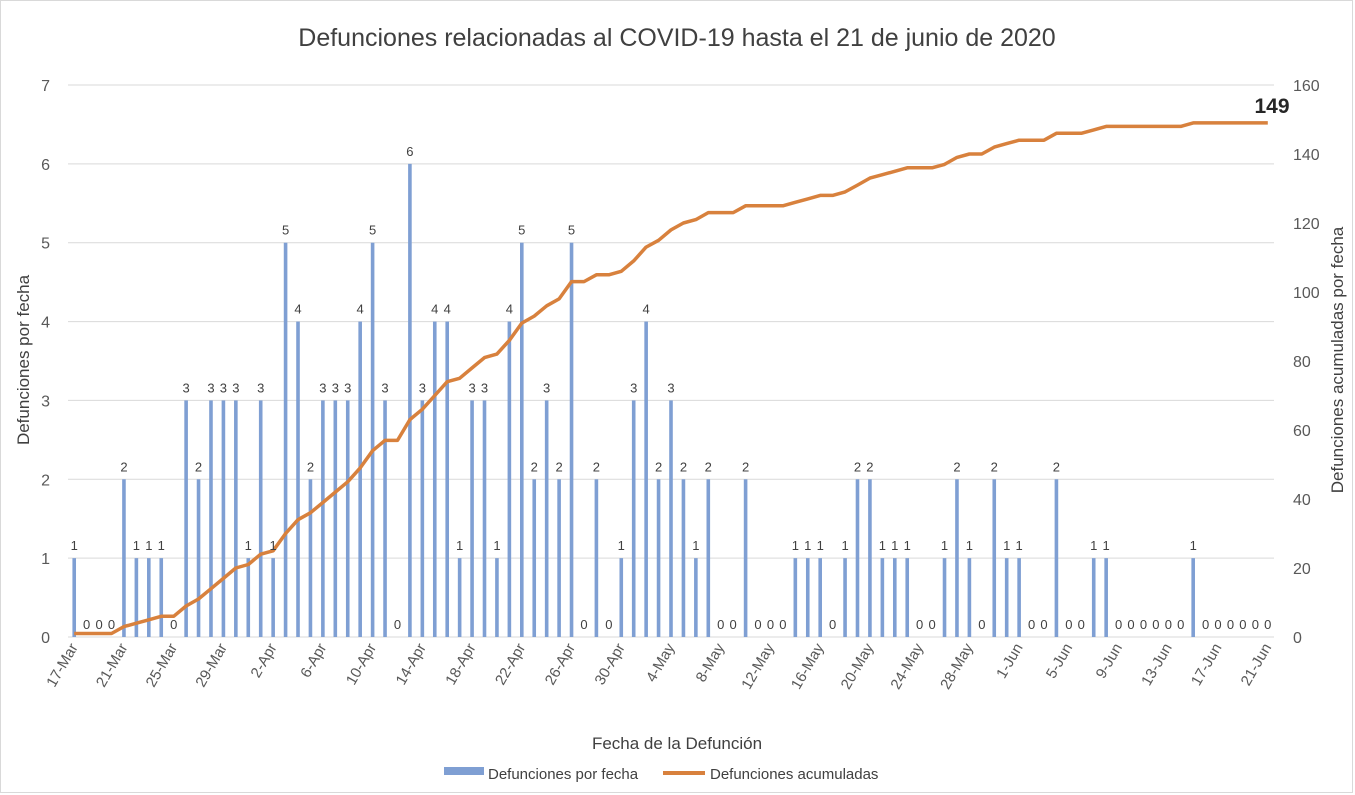 The image size is (1355, 795). Describe the element at coordinates (411, 664) in the screenshot. I see `x-tick-label: 14-Apr` at that location.